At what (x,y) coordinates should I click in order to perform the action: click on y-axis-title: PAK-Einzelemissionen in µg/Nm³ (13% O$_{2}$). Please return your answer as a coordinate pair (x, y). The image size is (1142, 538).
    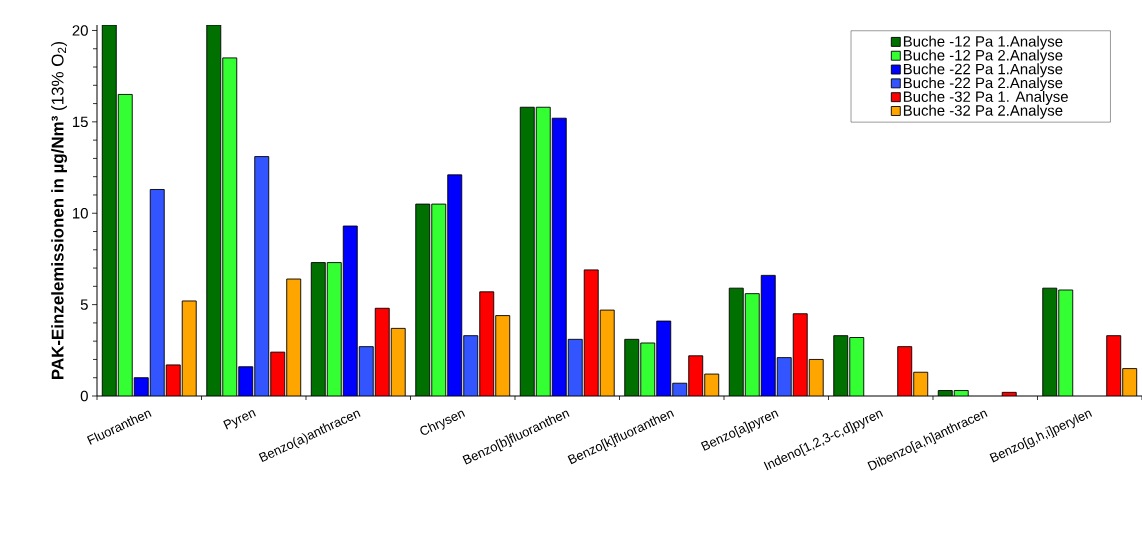
    Looking at the image, I should click on (59, 210).